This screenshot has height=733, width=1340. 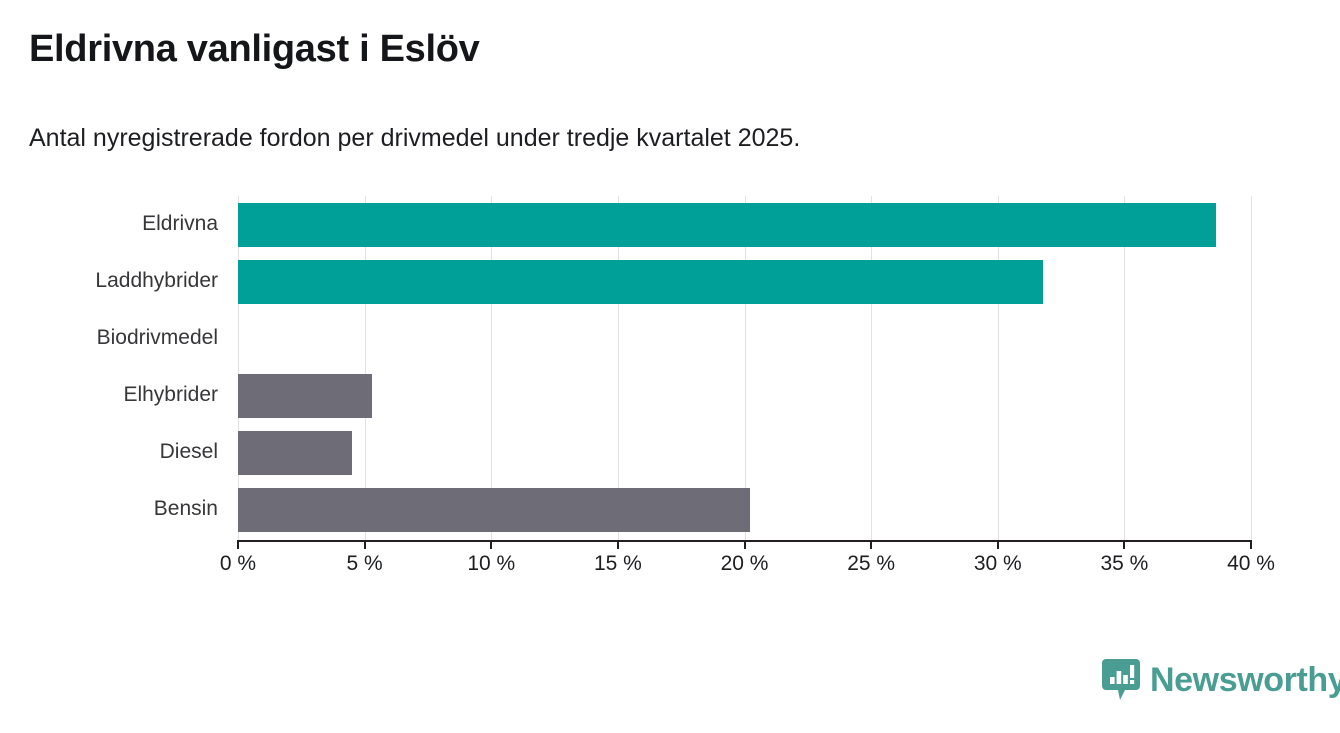 I want to click on category-label-biodrivmedel: Biodrivmedel, so click(x=157, y=337).